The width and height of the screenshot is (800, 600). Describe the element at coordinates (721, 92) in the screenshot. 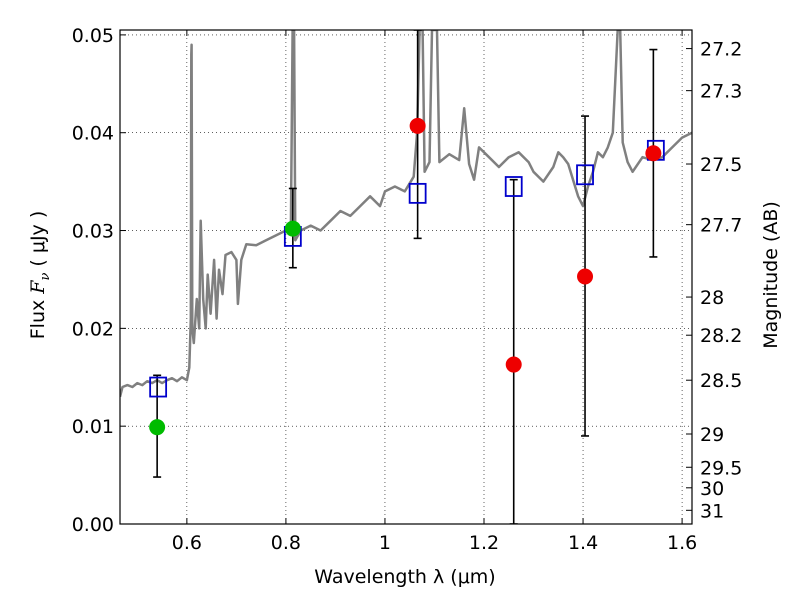

I see `magnitude-tick-label: 27.3` at that location.